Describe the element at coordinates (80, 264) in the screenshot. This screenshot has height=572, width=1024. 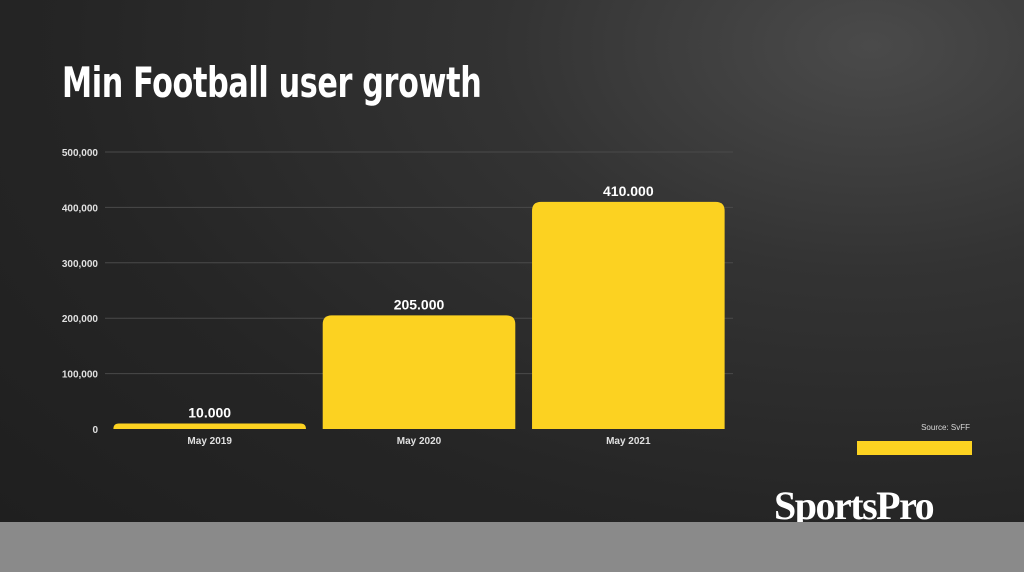
I see `y-tick-label: 300,000` at that location.